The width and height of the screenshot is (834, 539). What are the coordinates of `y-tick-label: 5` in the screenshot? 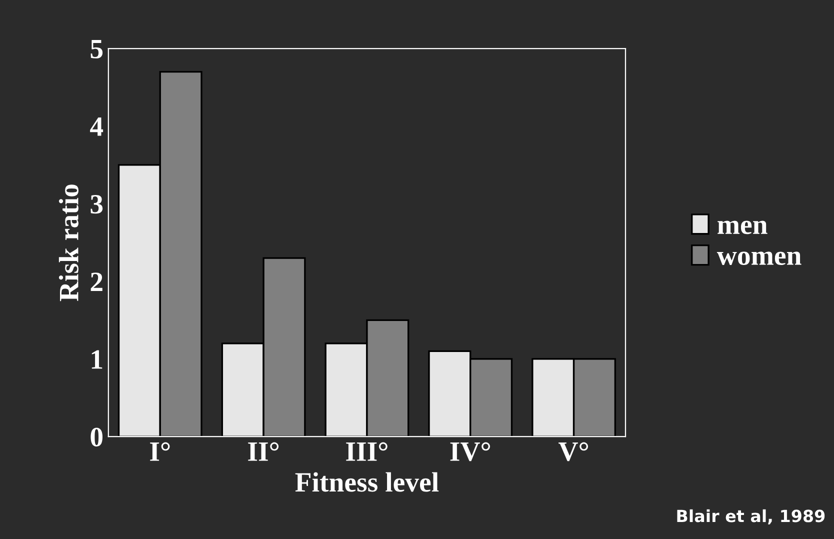 It's located at (96, 49).